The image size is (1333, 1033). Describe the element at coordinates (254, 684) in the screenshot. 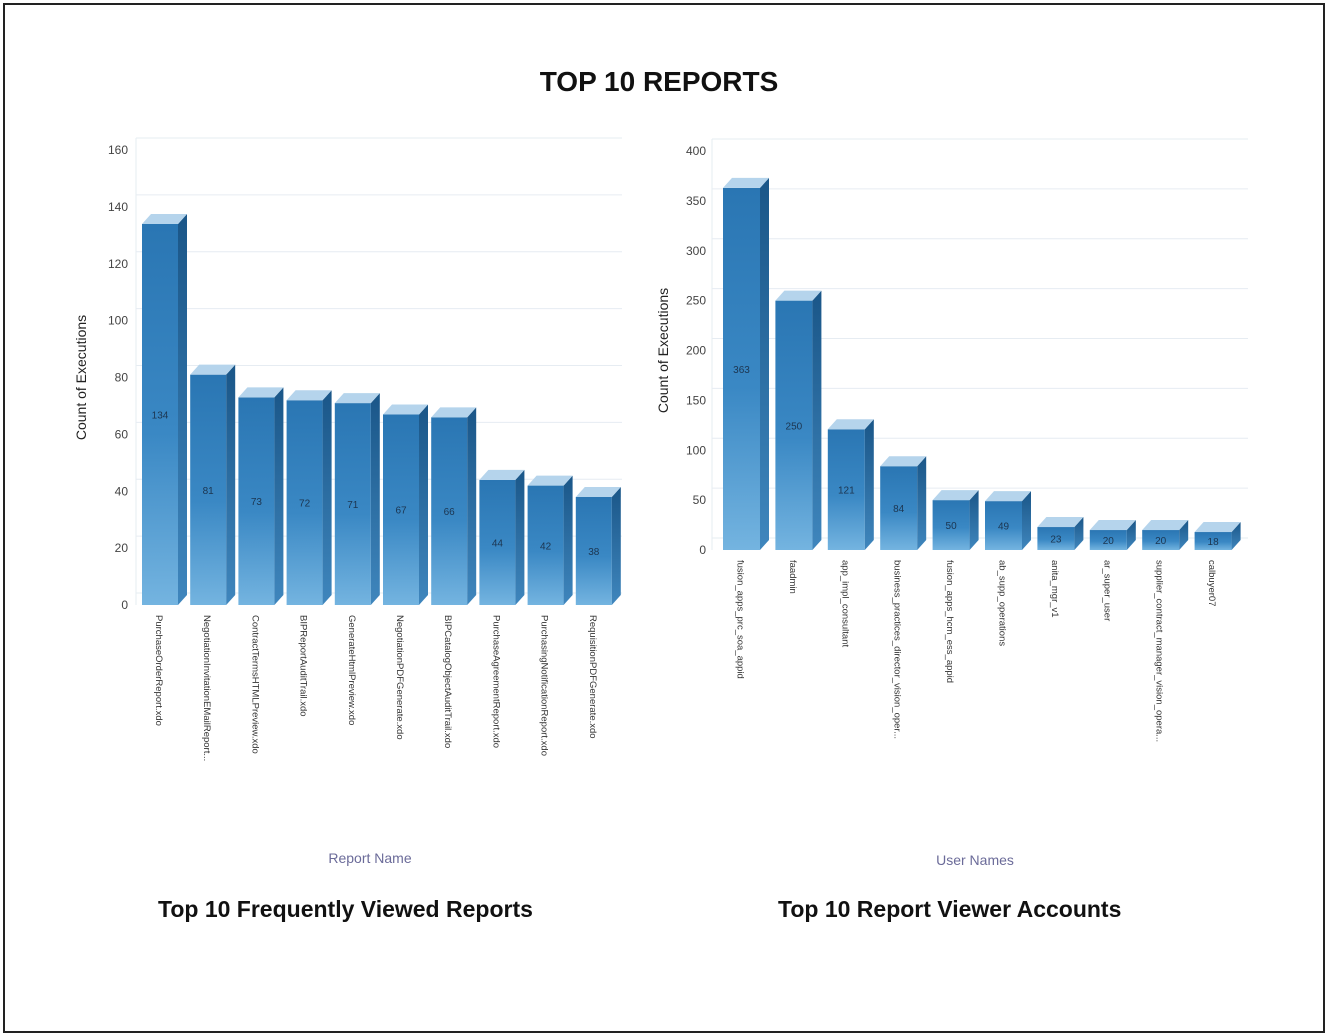

I see `x-category-label: ContractTermsHTMLPreview.xdo` at that location.